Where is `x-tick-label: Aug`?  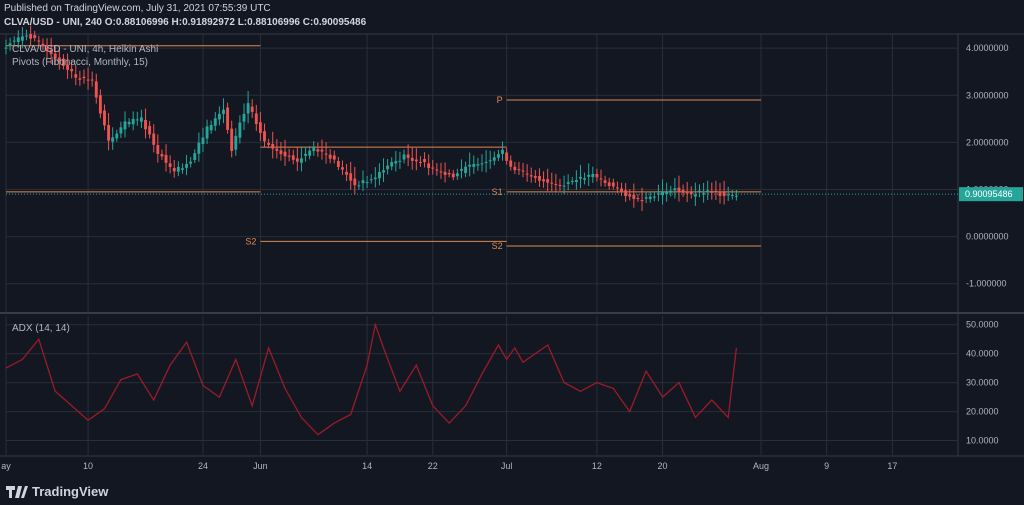
x-tick-label: Aug is located at coordinates (761, 466).